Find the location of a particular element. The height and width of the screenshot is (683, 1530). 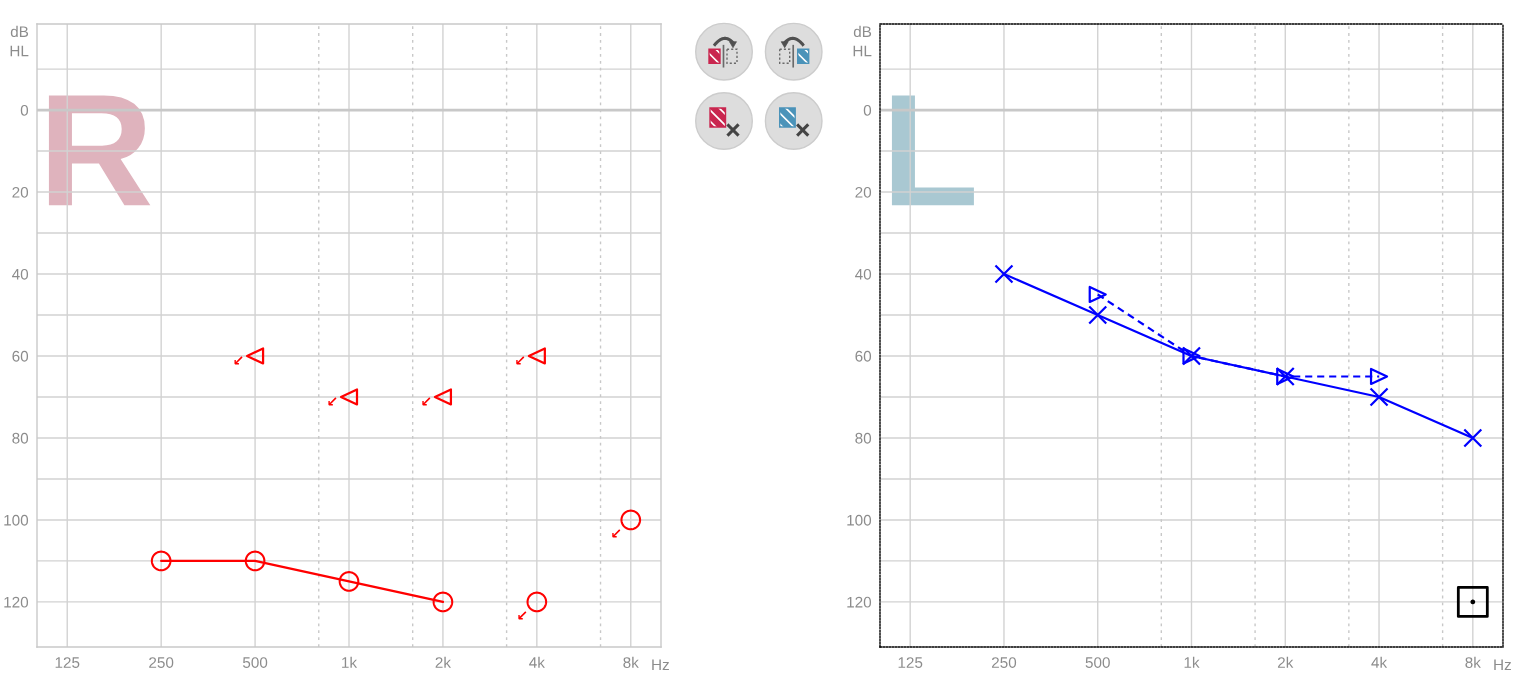

annotation: L is located at coordinates (932, 150).